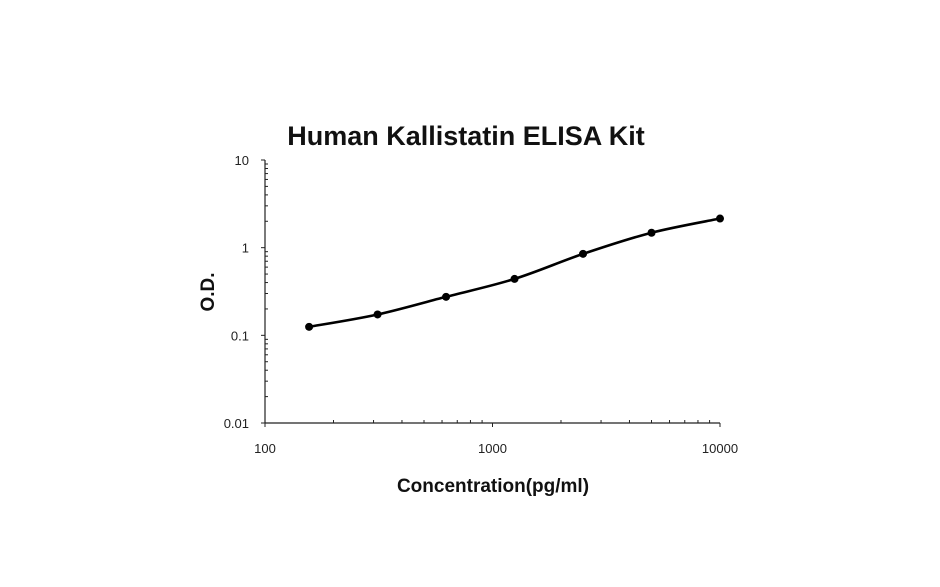  I want to click on y-tick-label: 0.1, so click(240, 335).